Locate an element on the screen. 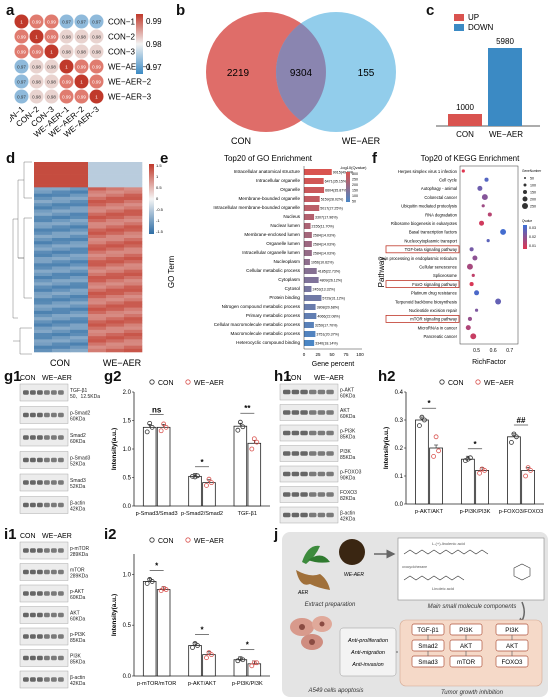  x-category-label: p-Smad2/Smad2 is located at coordinates (202, 514).